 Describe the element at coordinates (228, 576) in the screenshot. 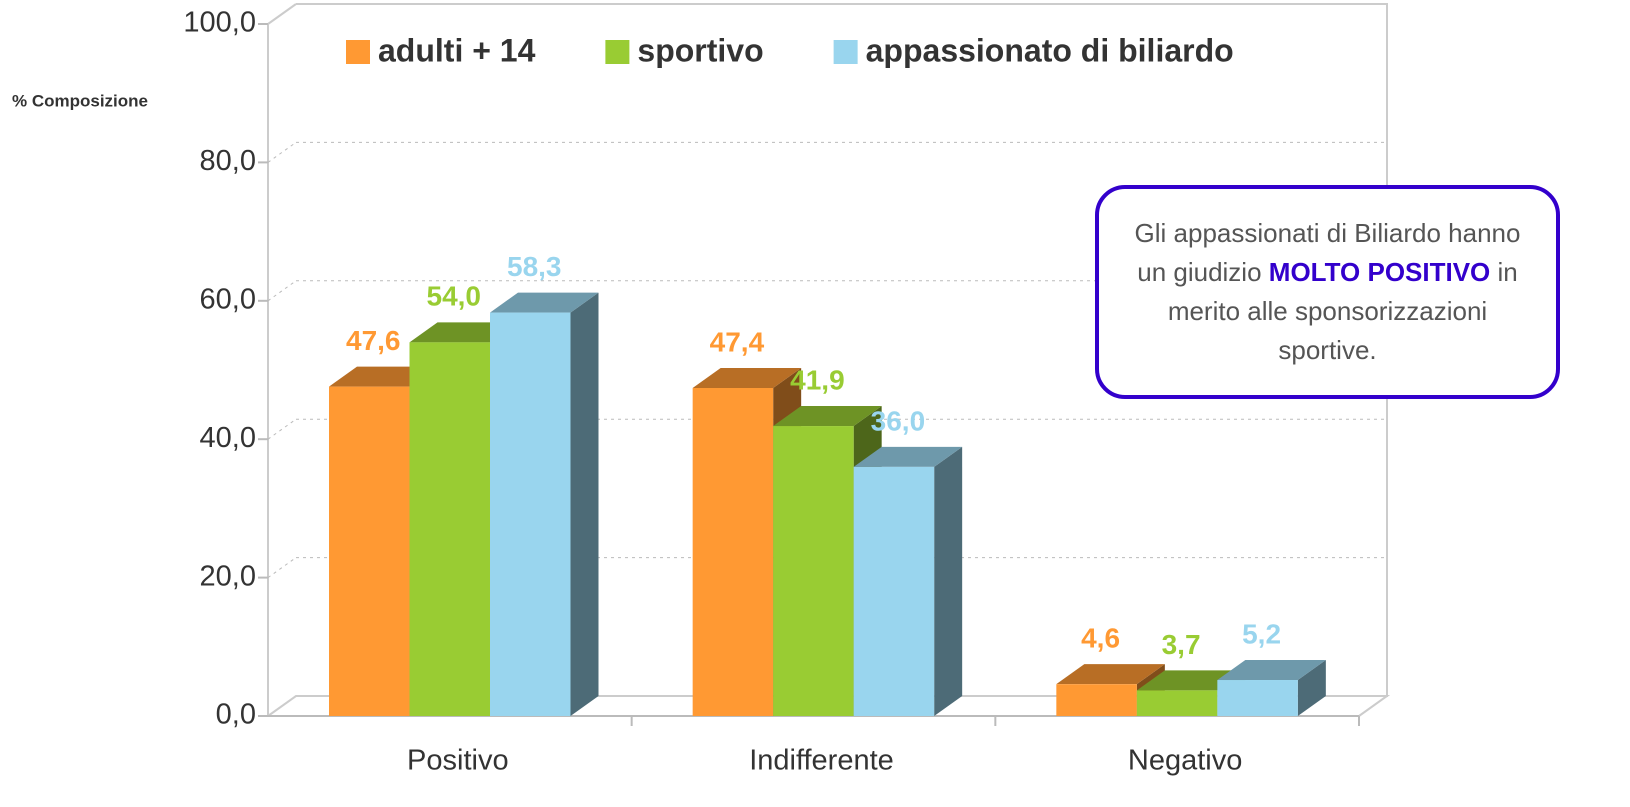

I see `y-tick-label: 20,0` at that location.